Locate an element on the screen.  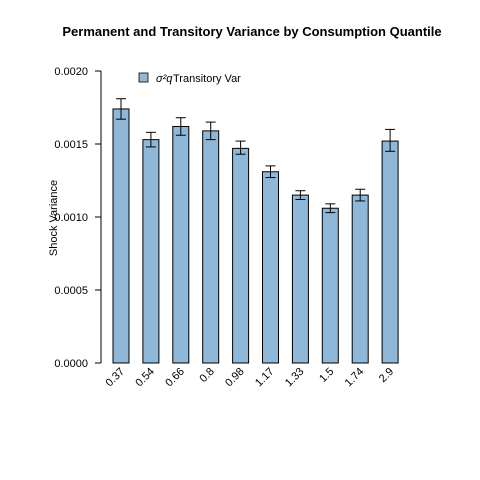
legend-label: Transitory Var is located at coordinates (207, 79).